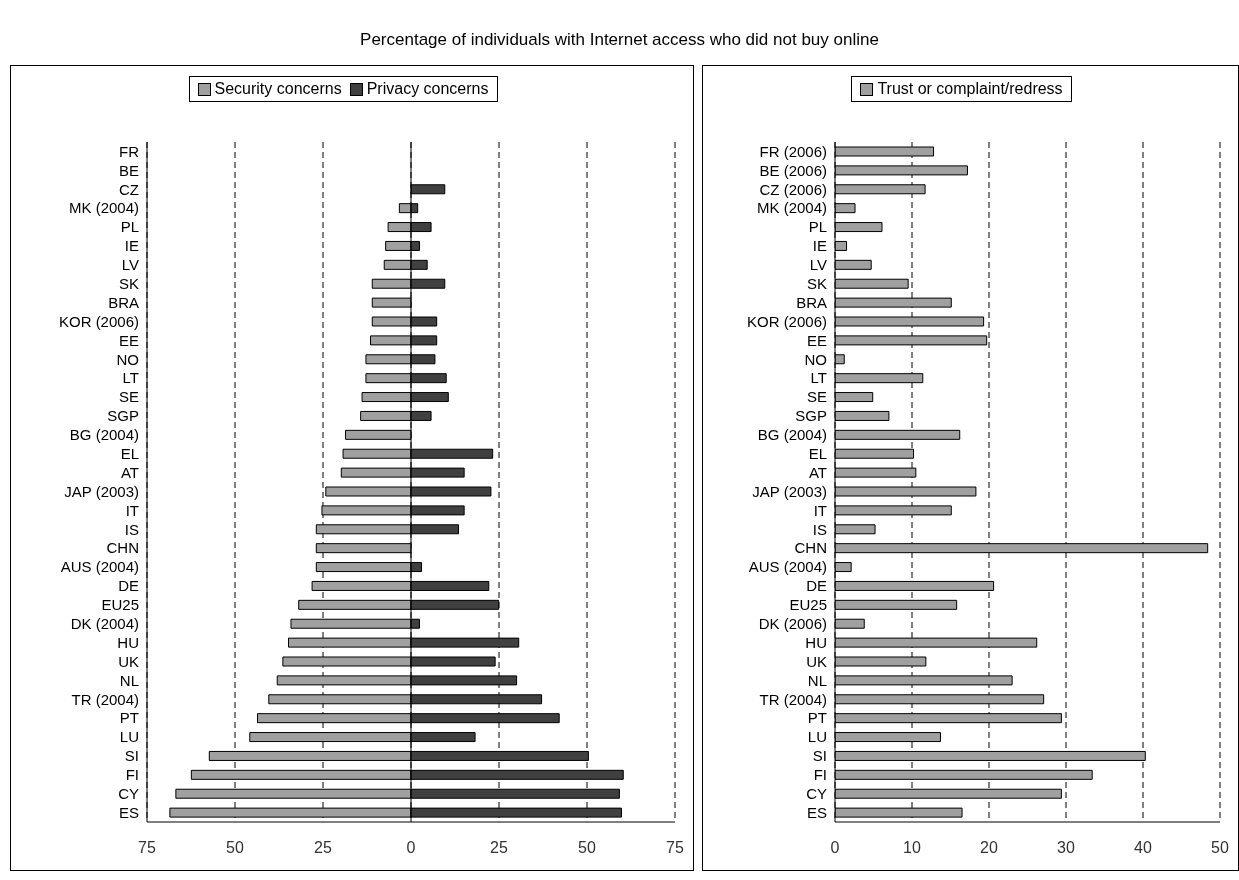 This screenshot has height=880, width=1239. Describe the element at coordinates (427, 89) in the screenshot. I see `legend-label: Privacy concerns` at that location.